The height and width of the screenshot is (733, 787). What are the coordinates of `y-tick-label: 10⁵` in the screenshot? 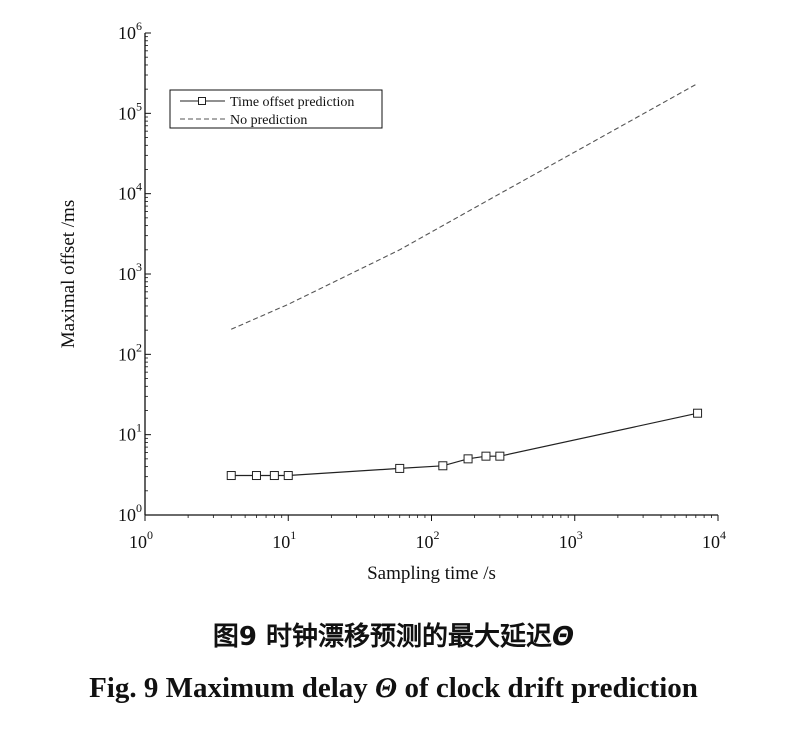 It's located at (130, 111).